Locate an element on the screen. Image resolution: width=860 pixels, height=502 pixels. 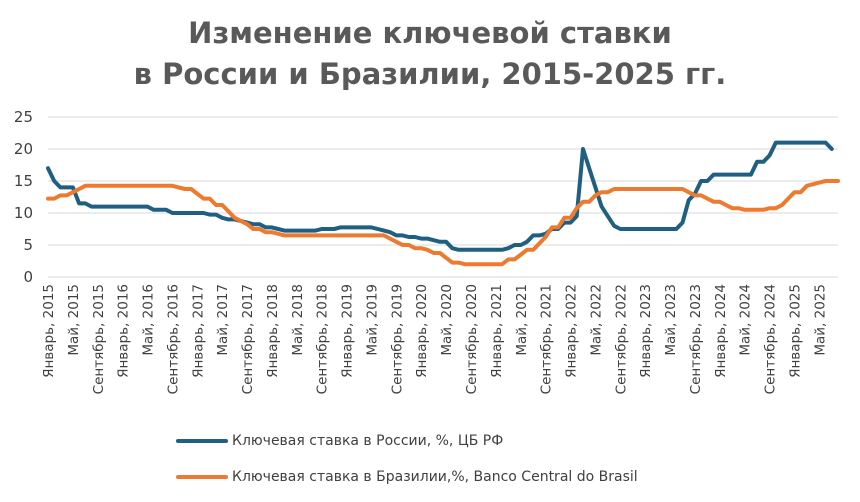
x-tick-label-22: Май, 2022 is located at coordinates (596, 320).